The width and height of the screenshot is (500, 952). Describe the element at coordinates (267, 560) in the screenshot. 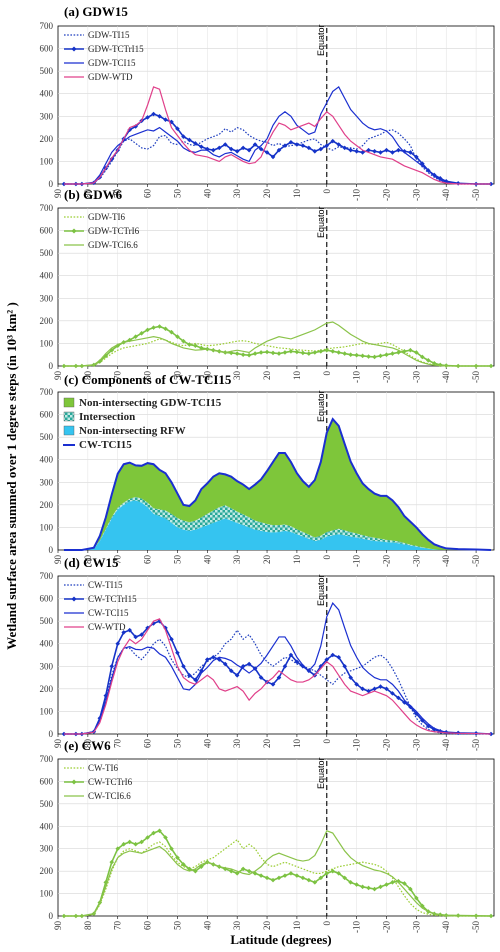

I see `x-tick-label: 20` at that location.